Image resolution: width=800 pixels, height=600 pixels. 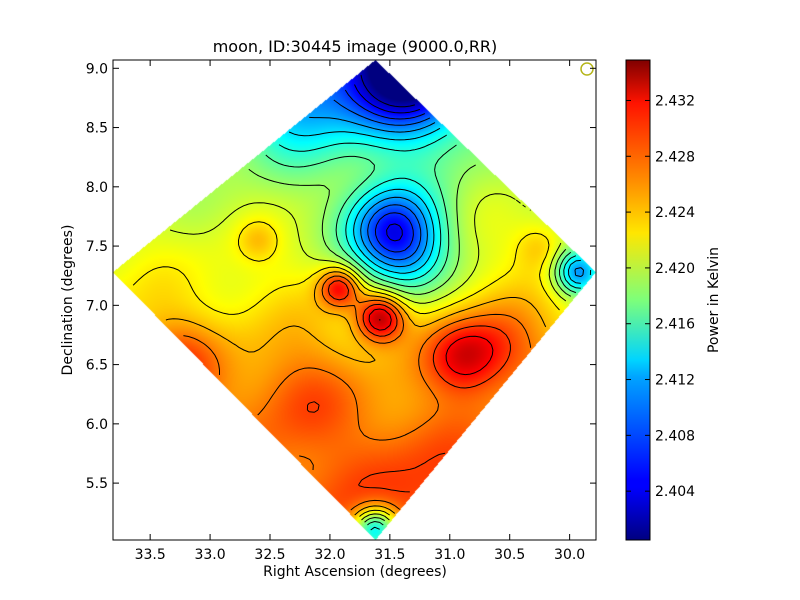 I want to click on colorbar-tick-label: 2.404, so click(x=675, y=492).